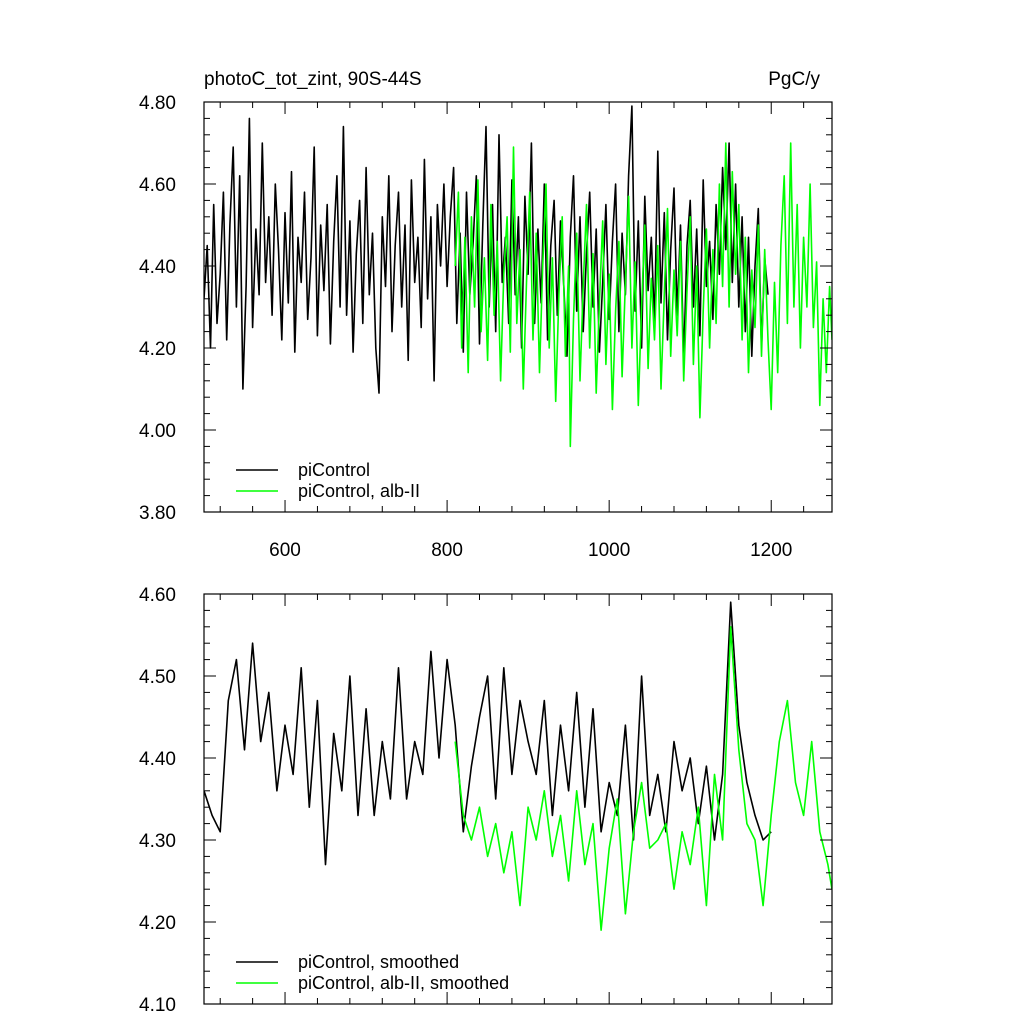  I want to click on legend-label-1: piControl, so click(334, 470).